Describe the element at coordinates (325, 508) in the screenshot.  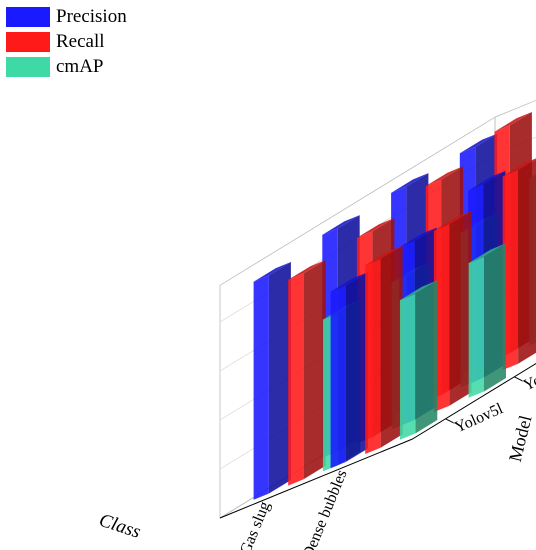
I see `class-tick-label: Dense bubbles` at that location.